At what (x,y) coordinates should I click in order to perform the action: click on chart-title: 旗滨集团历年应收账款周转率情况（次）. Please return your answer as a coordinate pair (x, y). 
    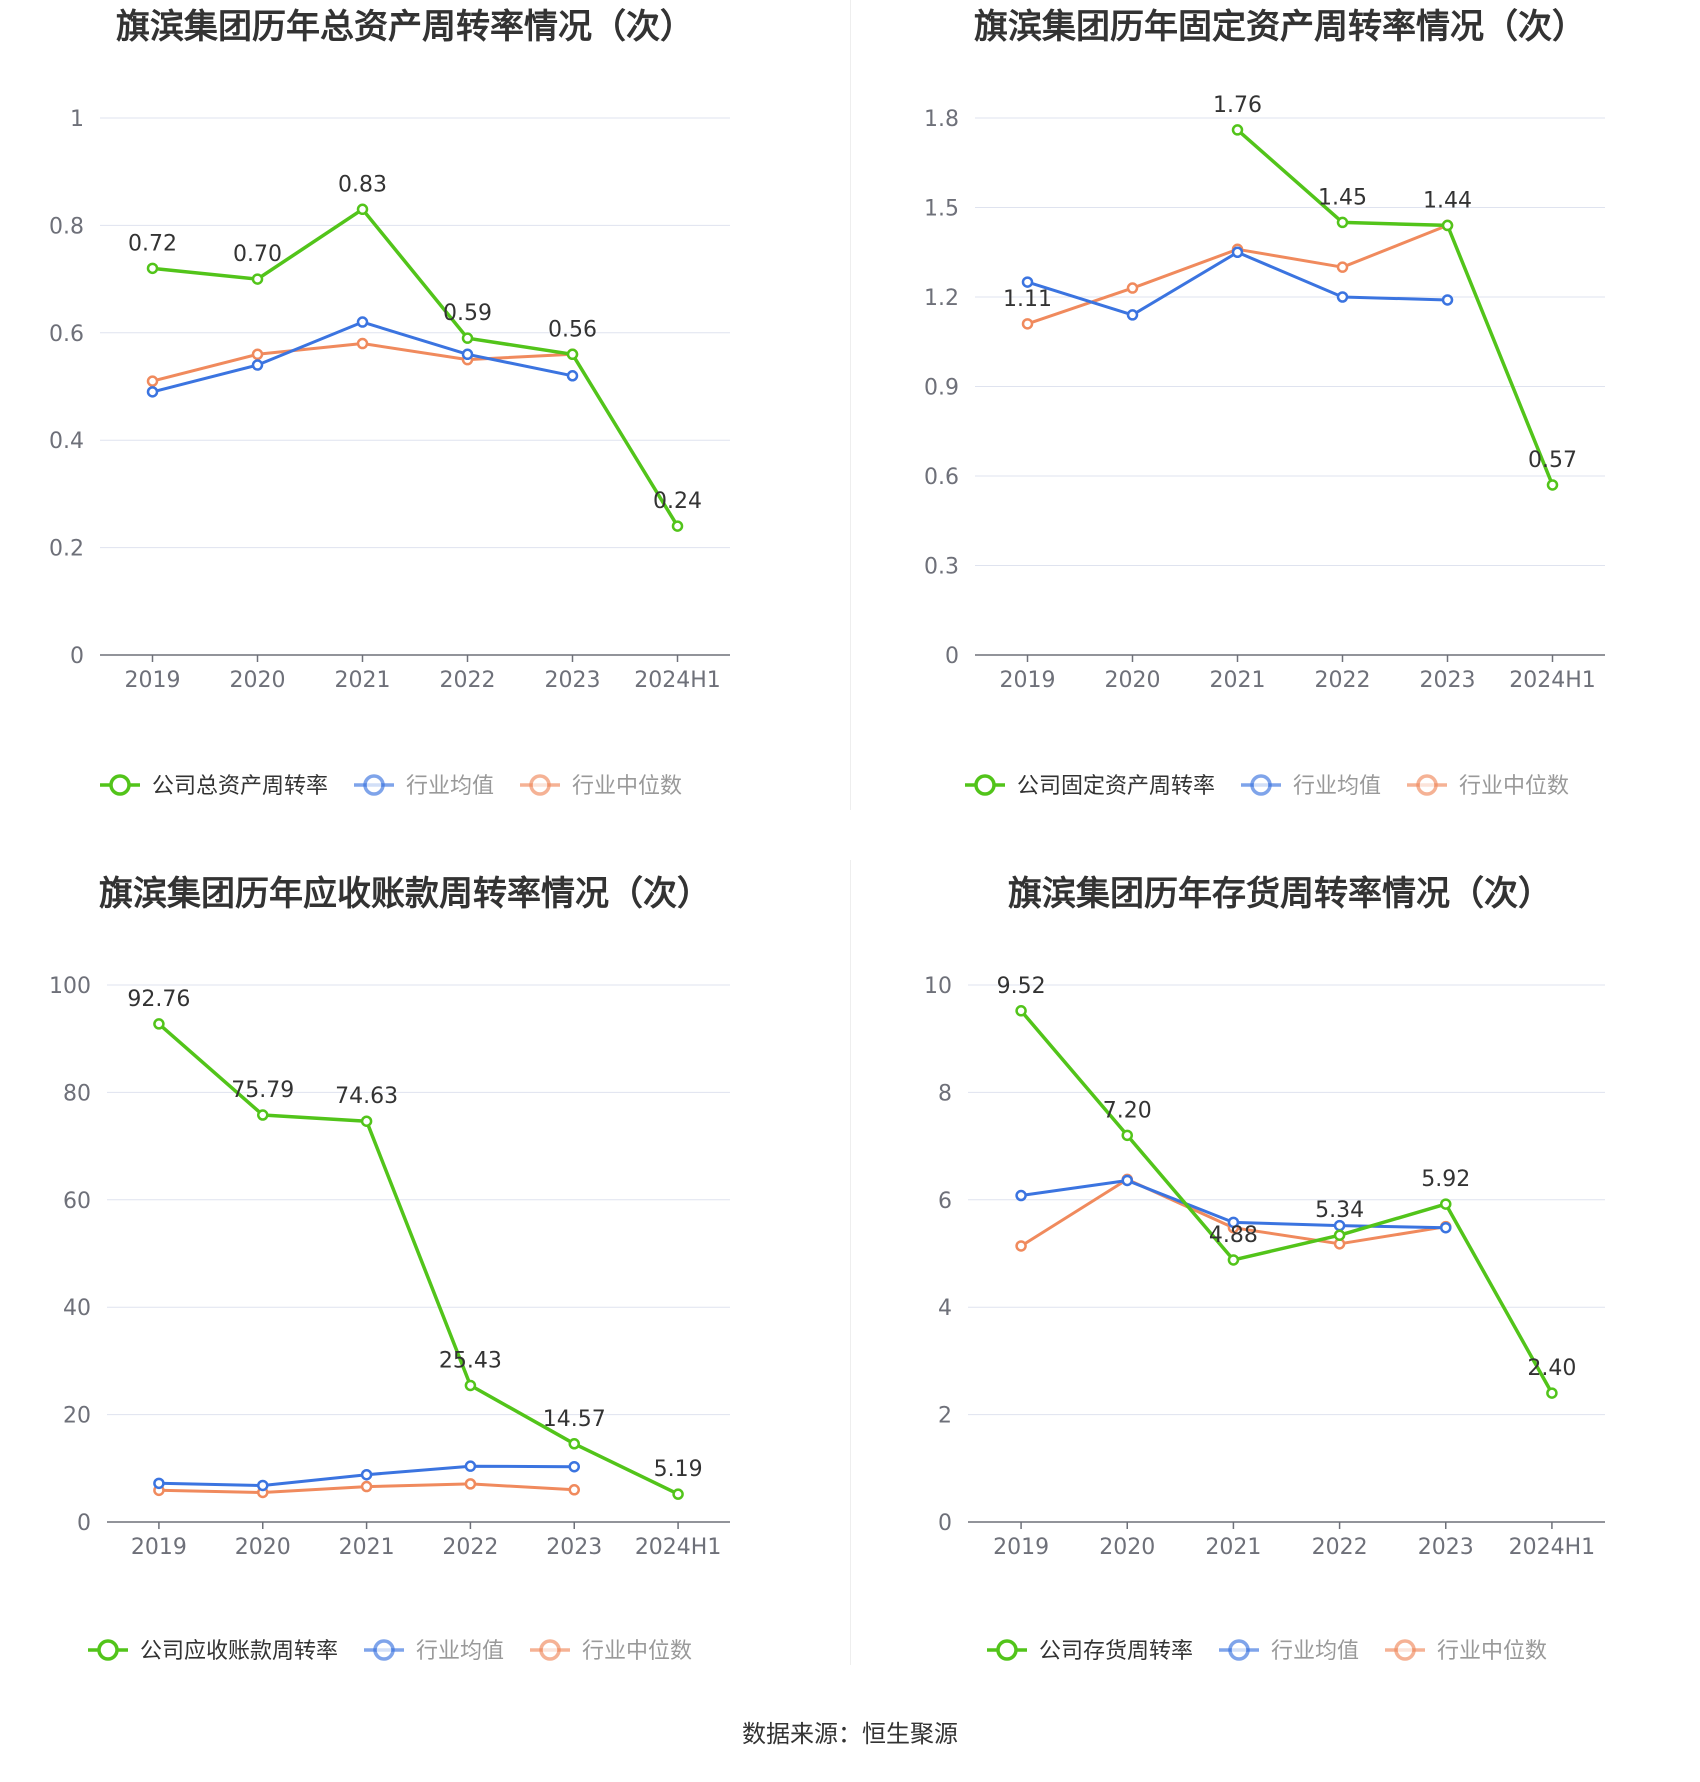
    Looking at the image, I should click on (405, 894).